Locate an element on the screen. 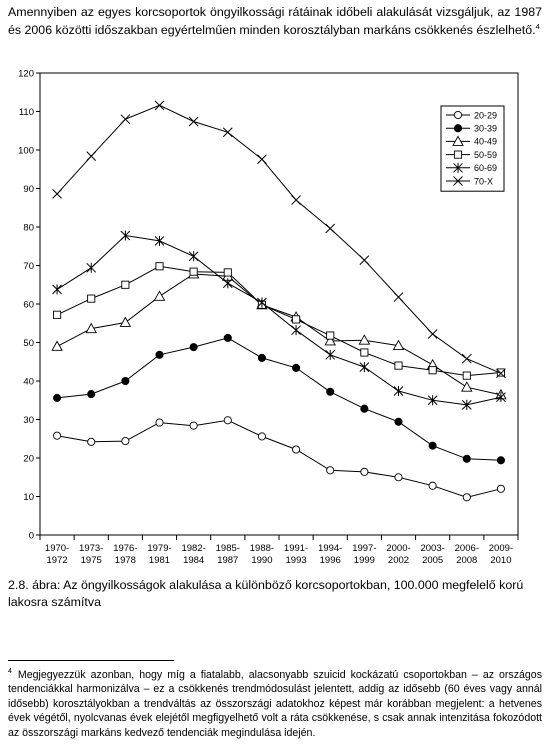  x-tick-label: 2002 is located at coordinates (398, 560).